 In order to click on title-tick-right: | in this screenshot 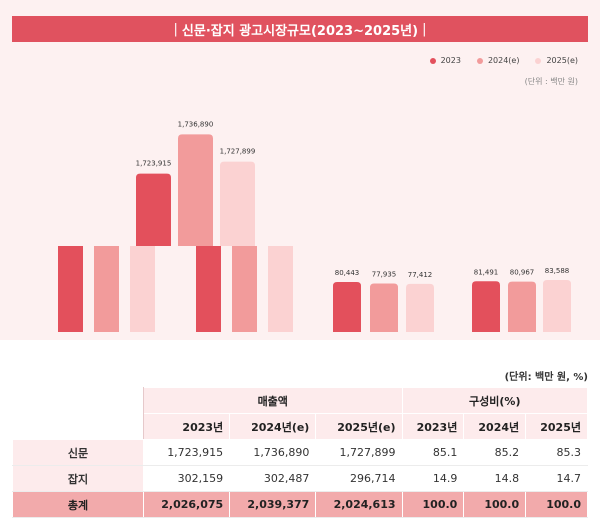, I will do `click(424, 29)`.